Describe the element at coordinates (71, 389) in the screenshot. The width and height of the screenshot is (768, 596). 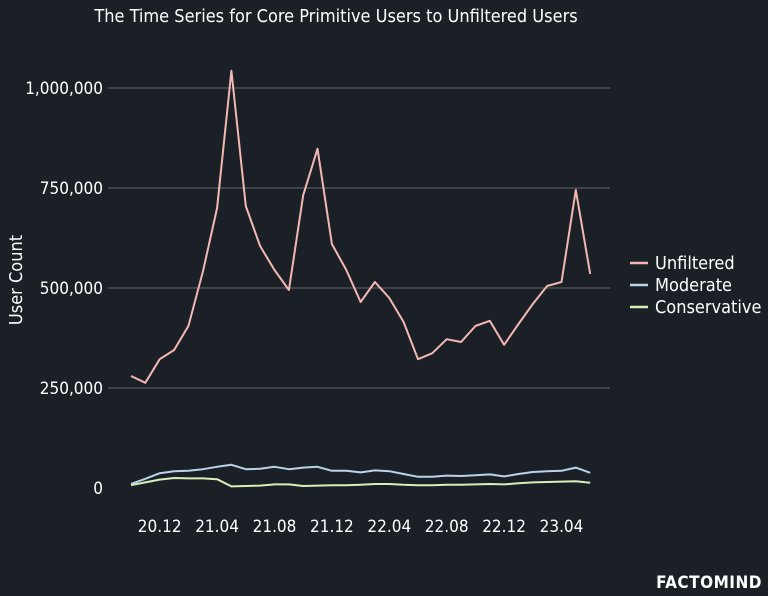
I see `y-tick-label: 250,000` at that location.